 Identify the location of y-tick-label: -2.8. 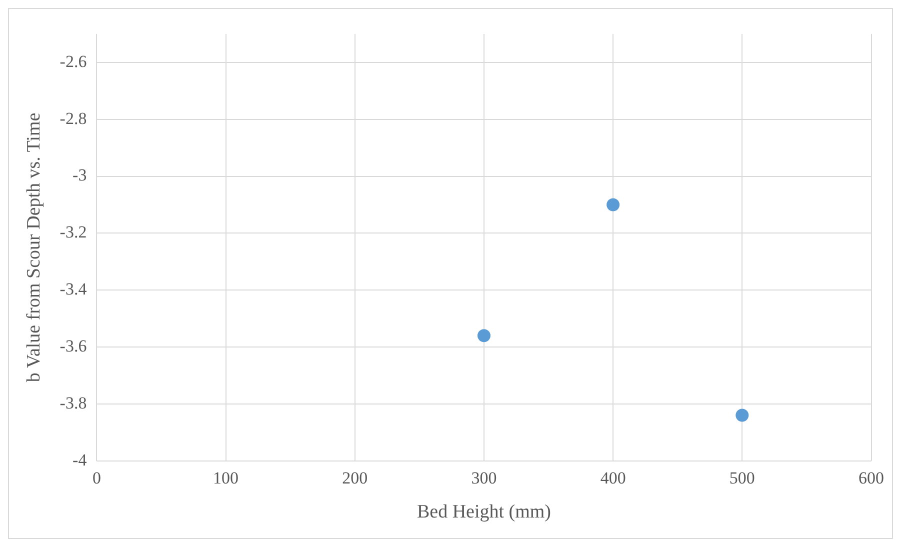
(73, 118).